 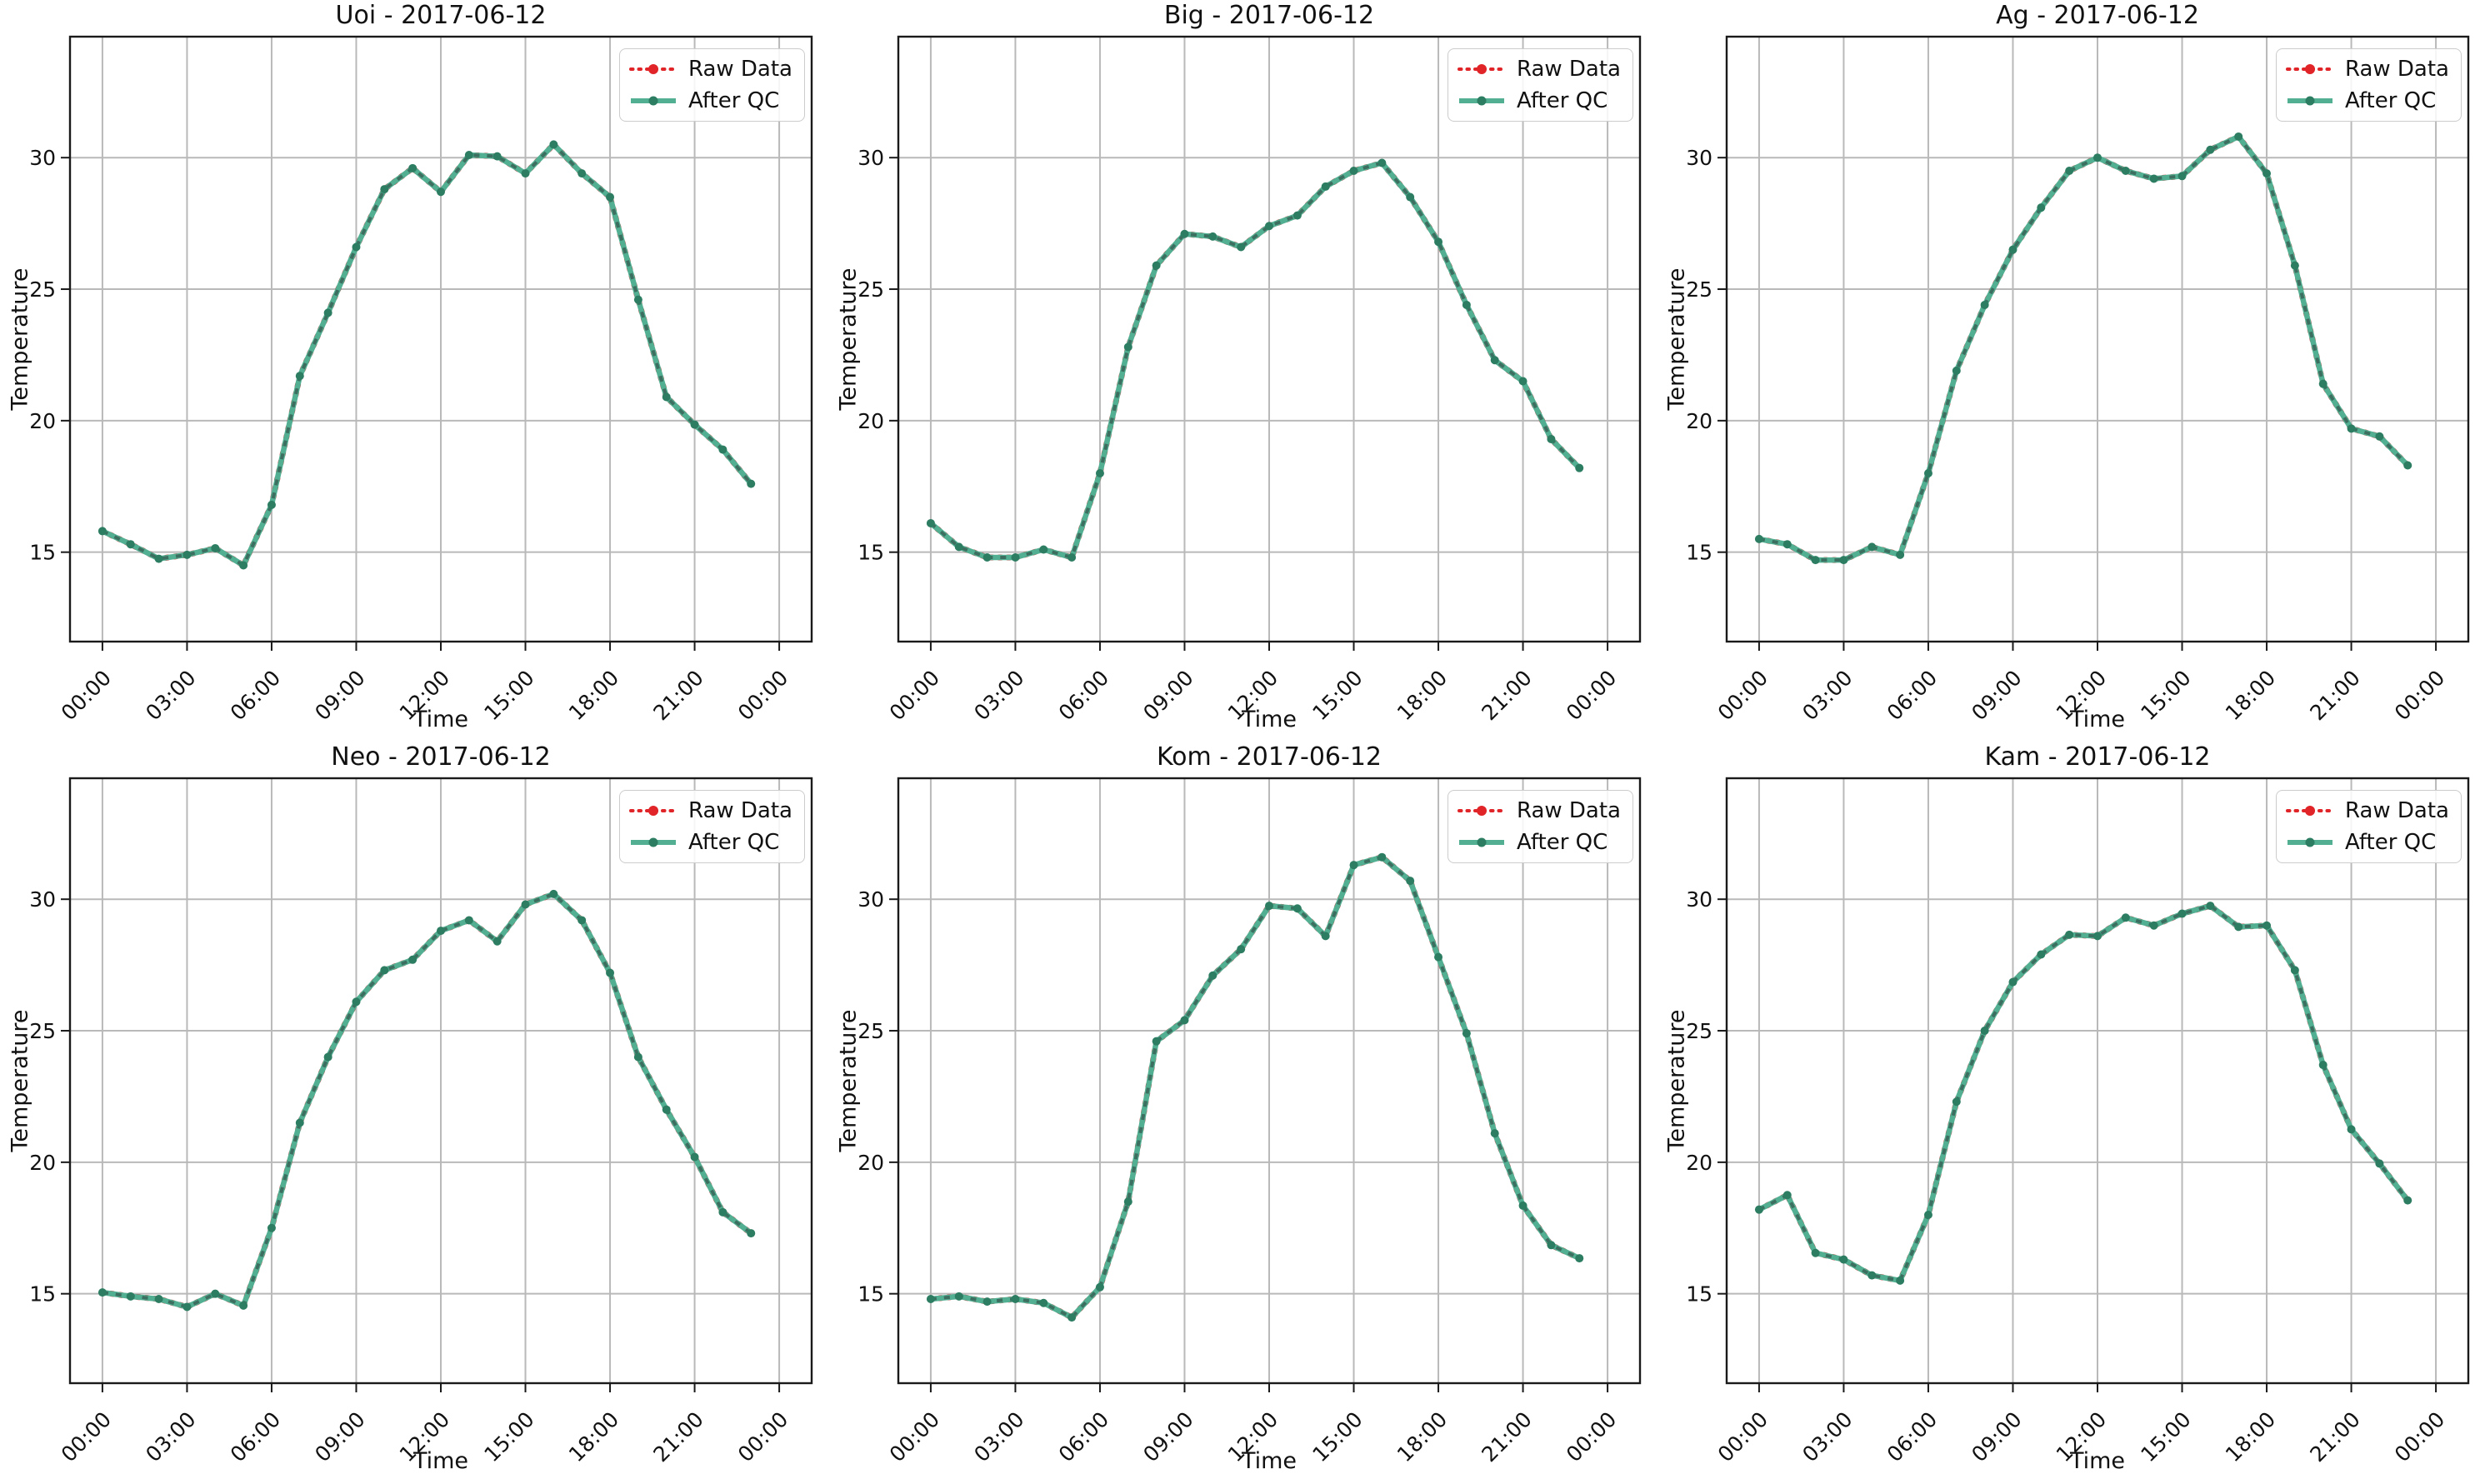 I want to click on subplot-title: Kam - 2017-06-12, so click(x=2097, y=757).